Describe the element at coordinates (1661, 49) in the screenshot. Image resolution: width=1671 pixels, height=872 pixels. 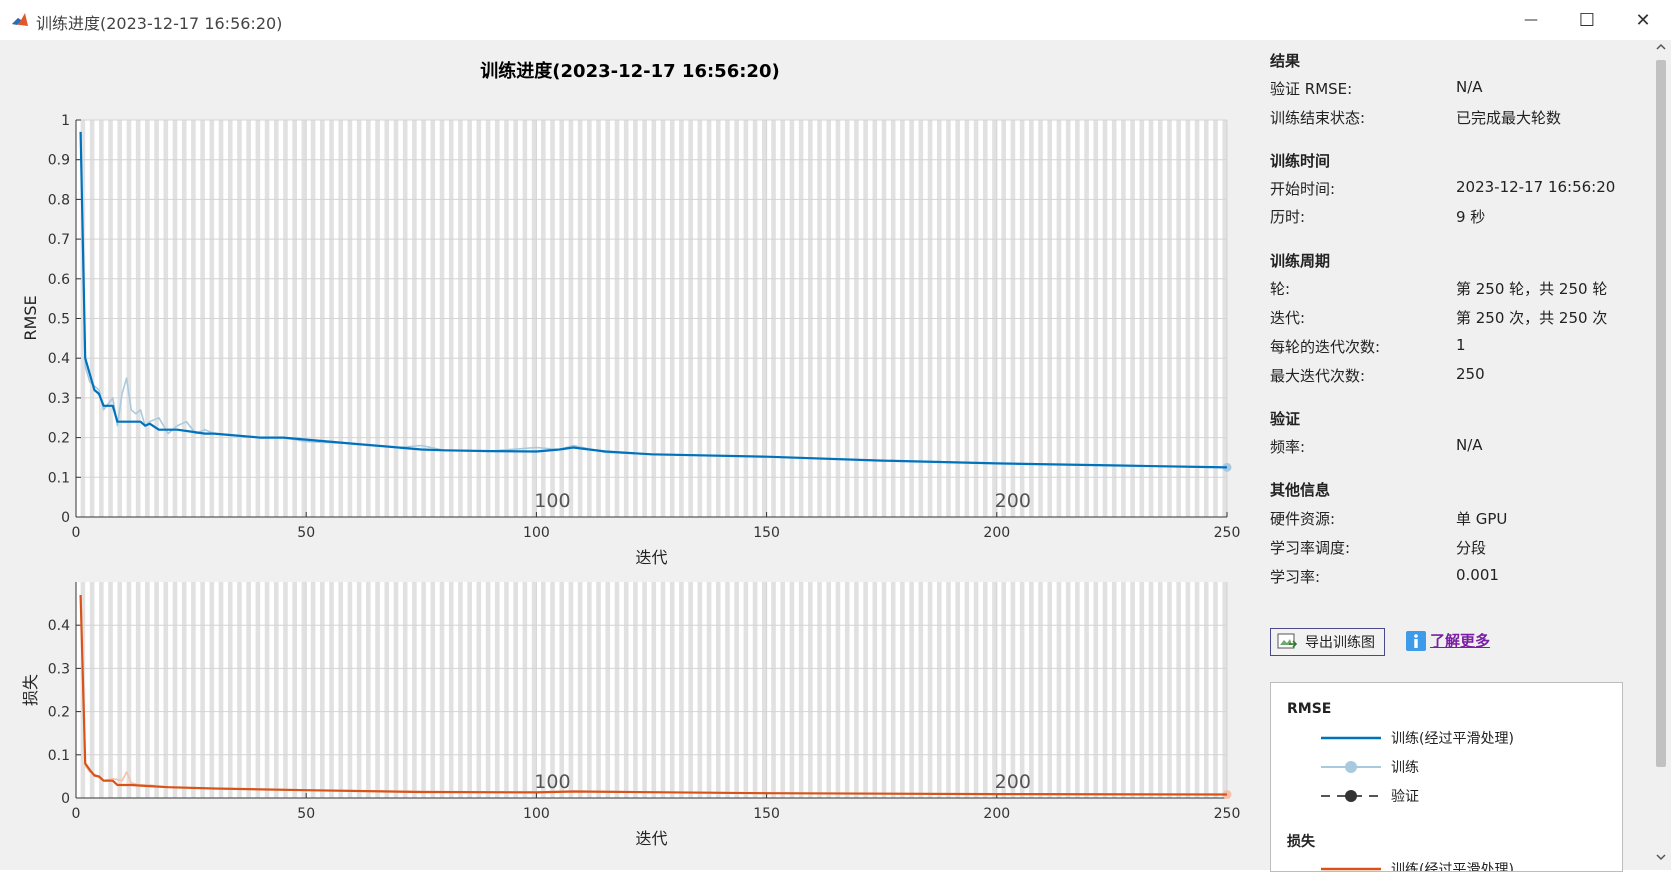
I see `scroll-up-arrow-icon` at that location.